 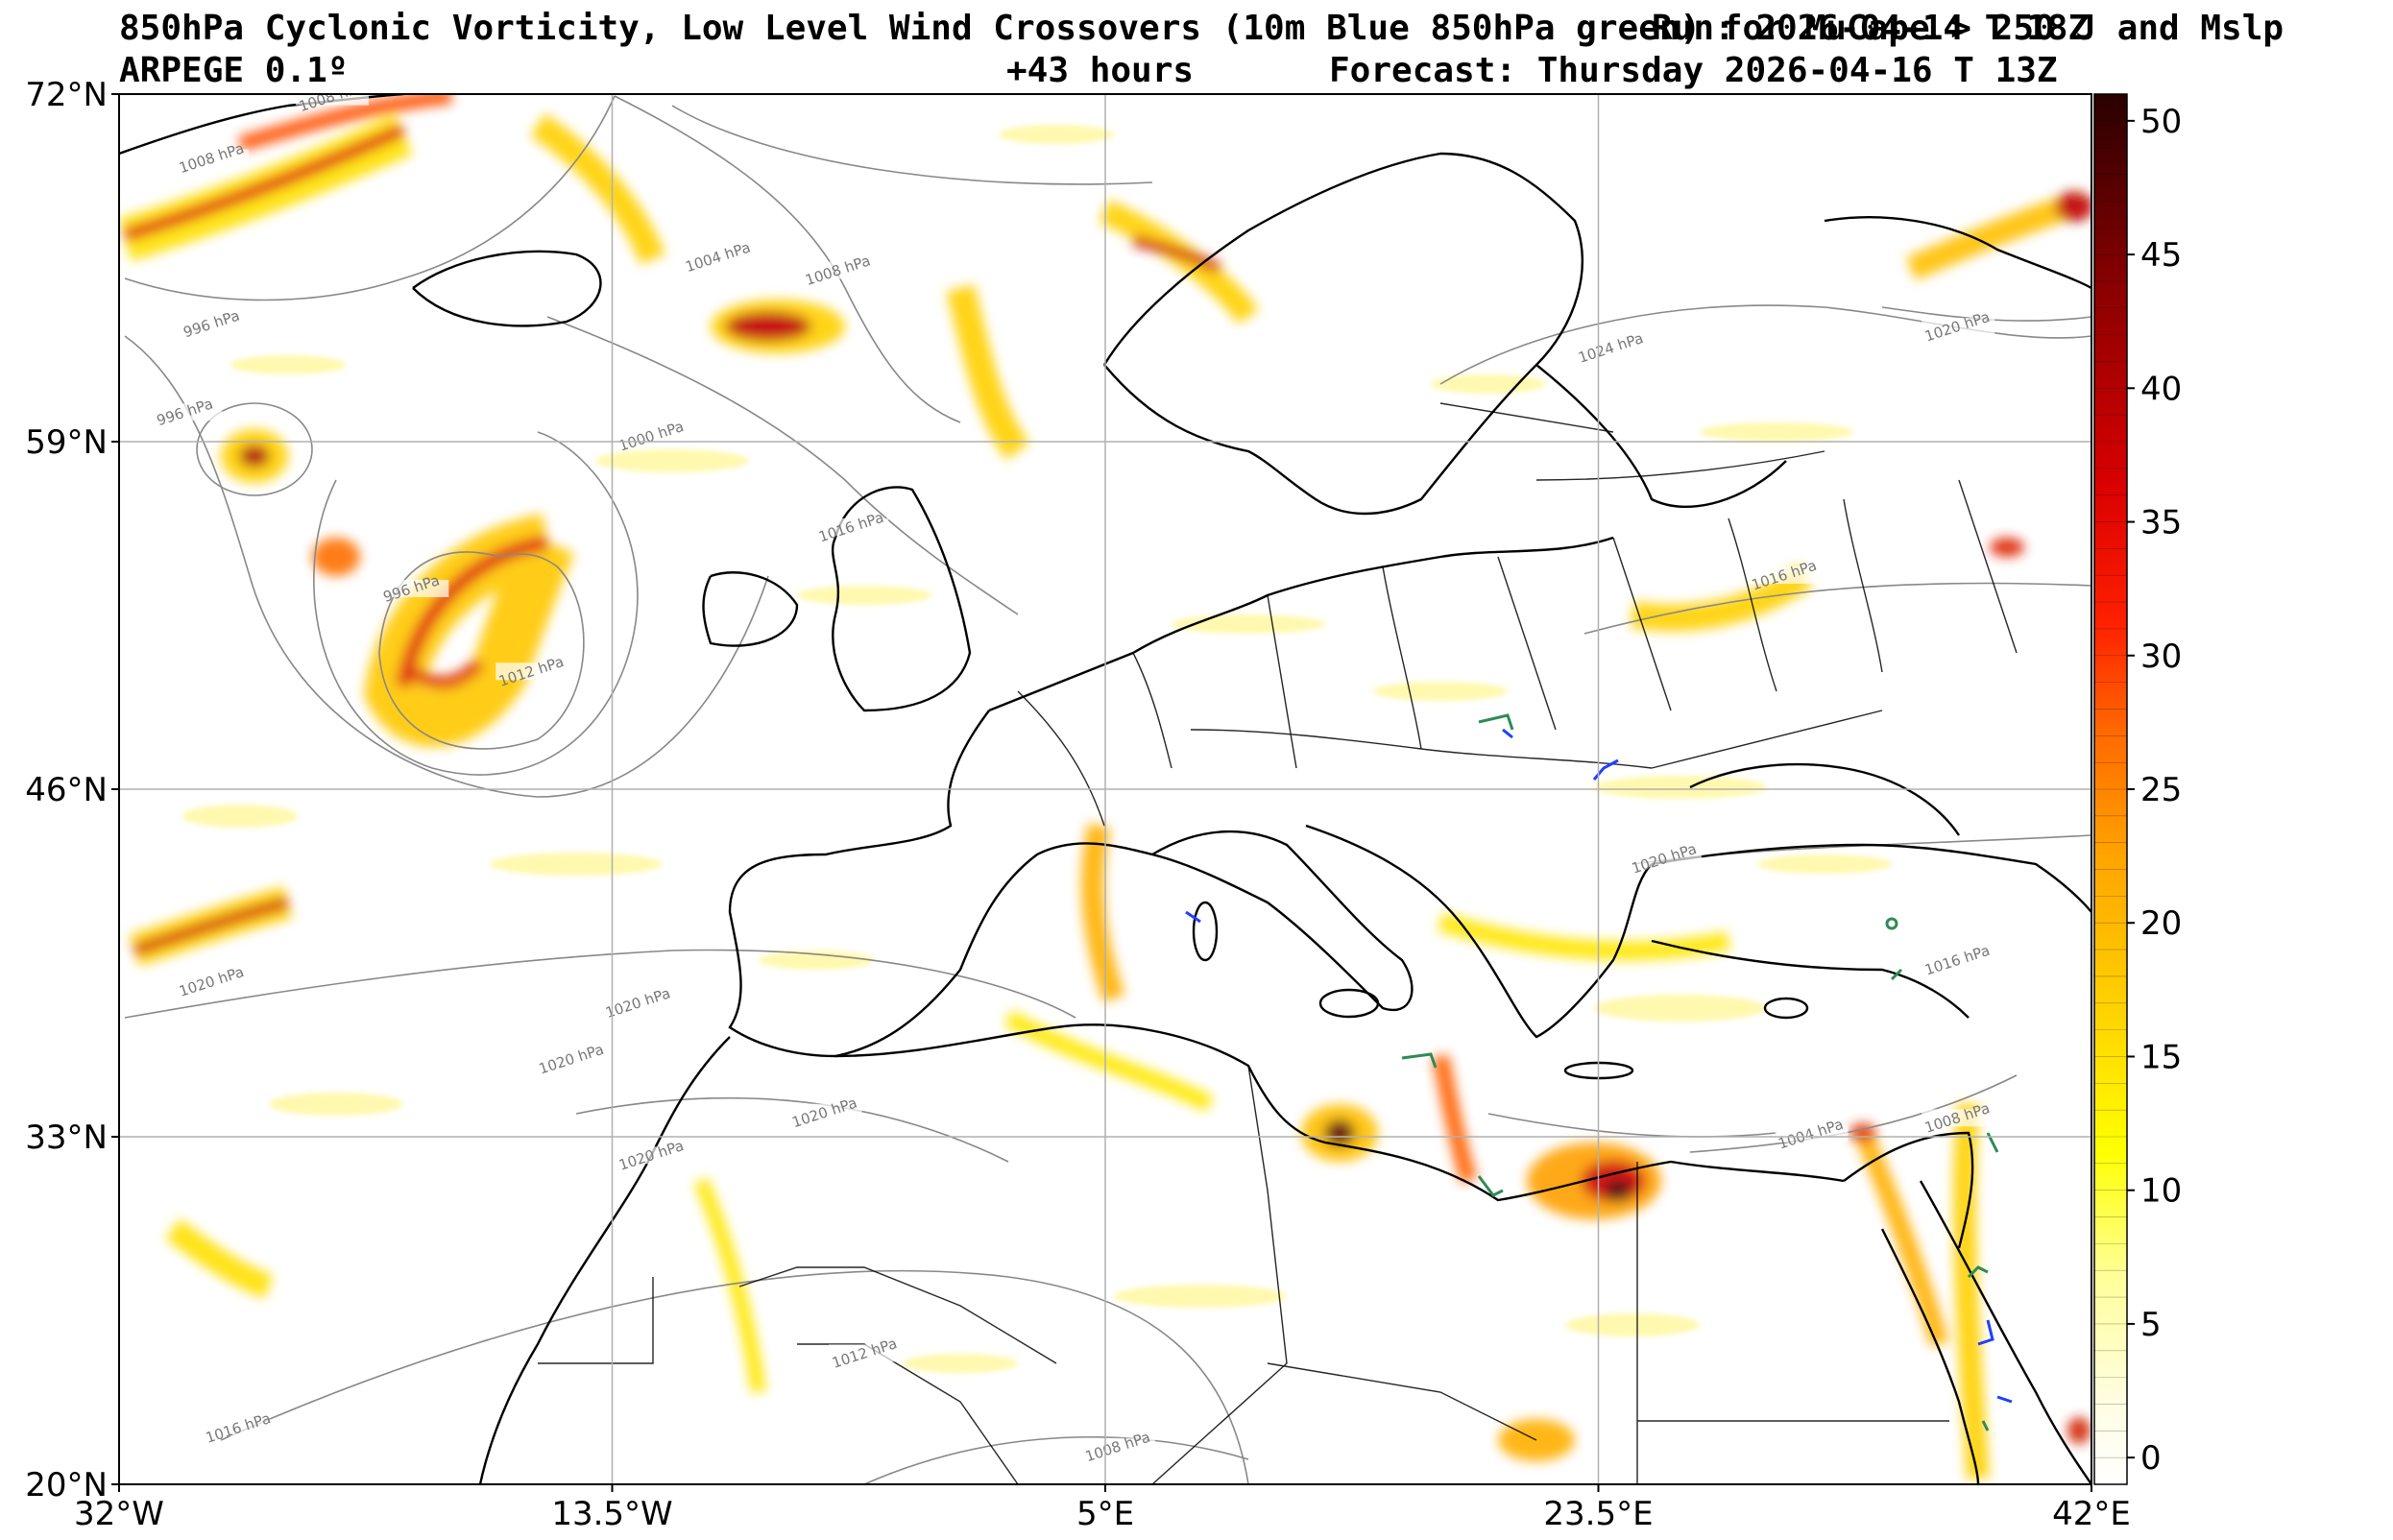 What do you see at coordinates (2161, 256) in the screenshot?
I see `colorbar-tick-label: 45` at bounding box center [2161, 256].